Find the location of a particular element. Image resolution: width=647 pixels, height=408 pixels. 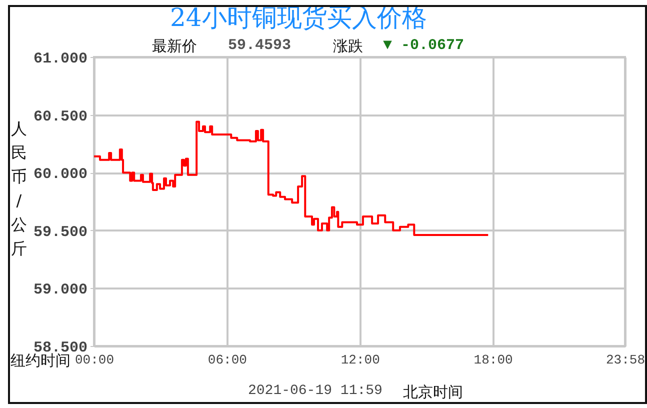

y-tick-label: 60.500 is located at coordinates (60, 117).